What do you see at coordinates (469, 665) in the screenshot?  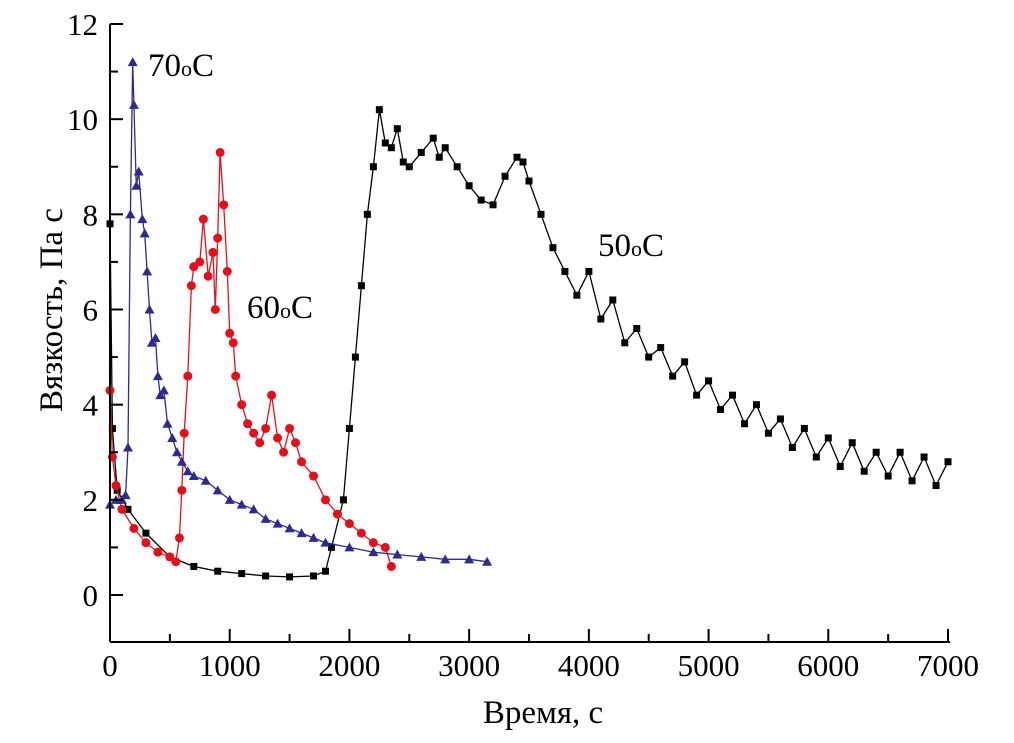 I see `x-tick-label: 3000` at bounding box center [469, 665].